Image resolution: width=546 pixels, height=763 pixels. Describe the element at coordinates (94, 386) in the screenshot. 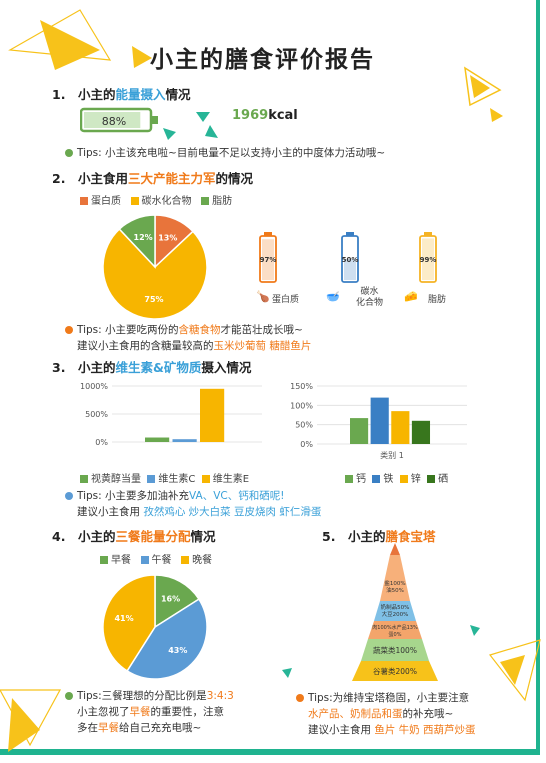

I see `y-tick-label: 1000%` at that location.